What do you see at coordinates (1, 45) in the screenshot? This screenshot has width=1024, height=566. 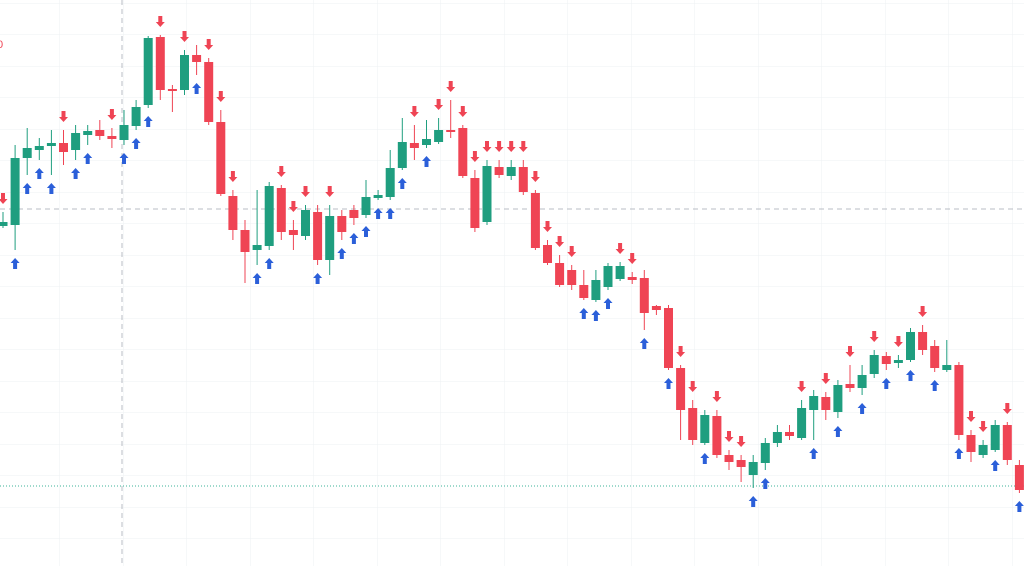 I see `corner-label: 0` at bounding box center [1, 45].